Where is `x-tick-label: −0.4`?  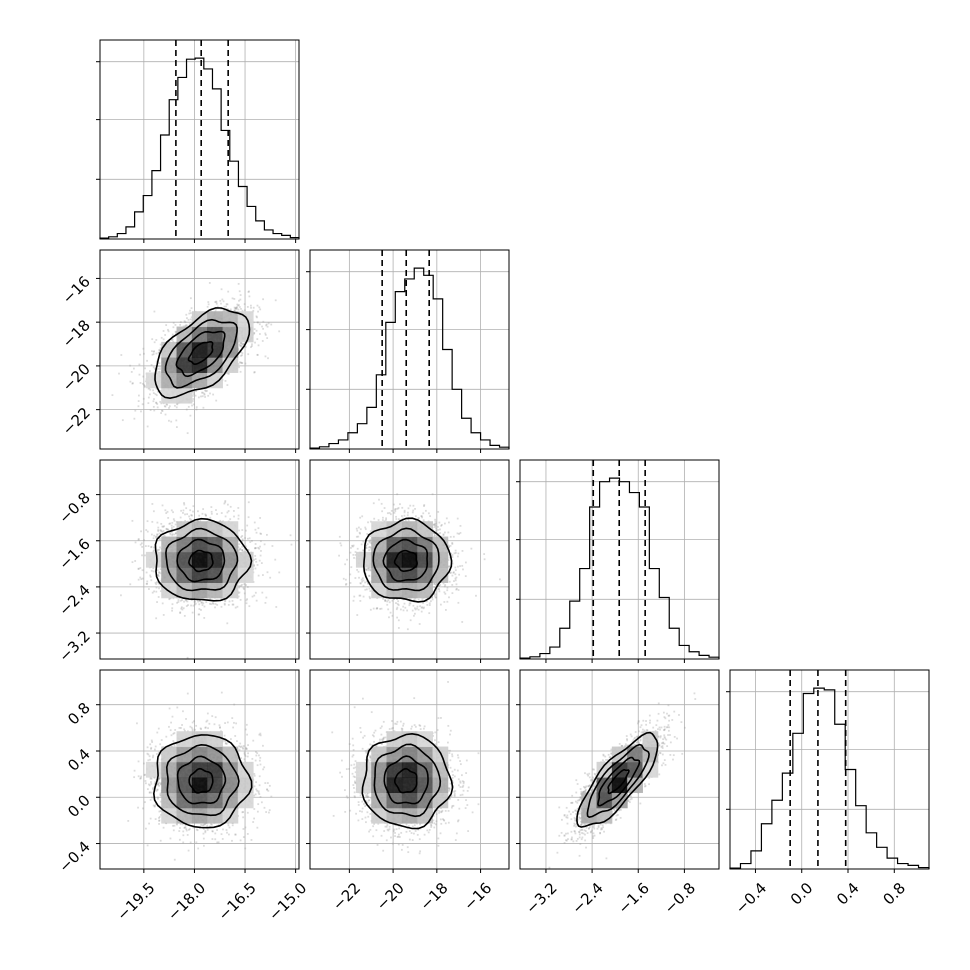 x-tick-label: −0.4 is located at coordinates (751, 898).